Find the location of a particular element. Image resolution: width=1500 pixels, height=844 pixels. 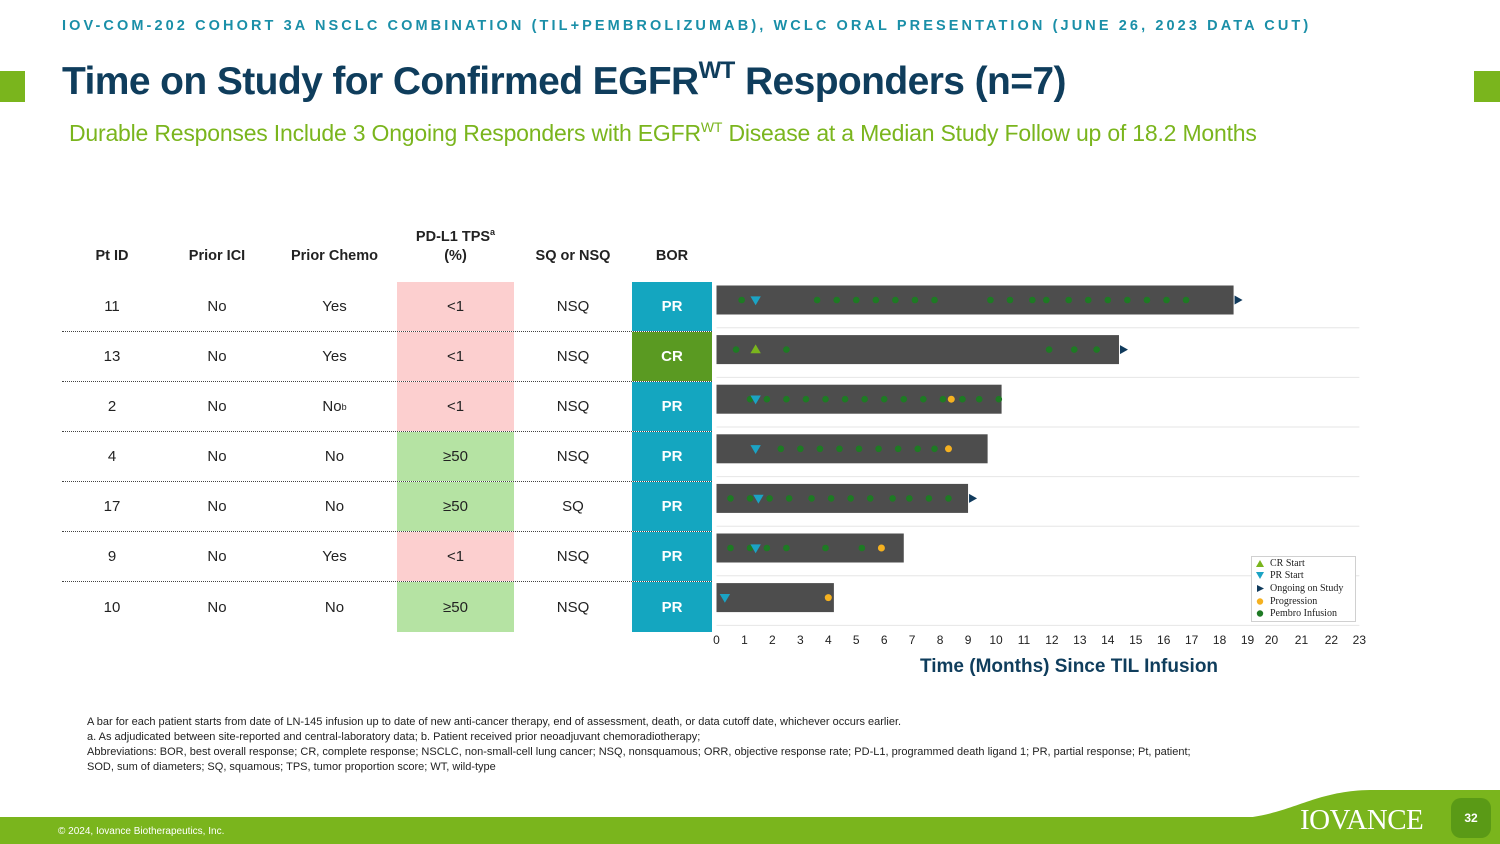

x-tick-label: 23 is located at coordinates (1360, 640).